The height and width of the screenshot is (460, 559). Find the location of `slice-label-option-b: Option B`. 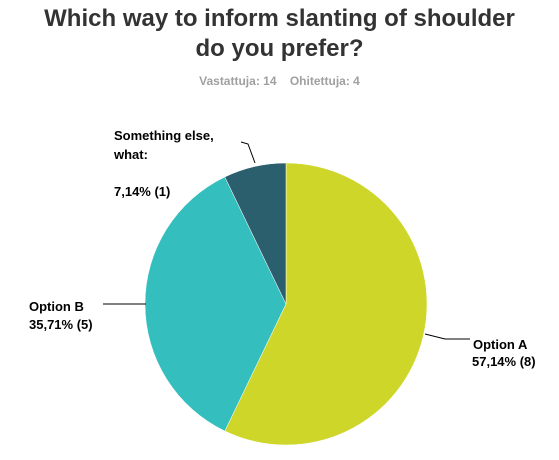

slice-label-option-b: Option B is located at coordinates (56, 306).